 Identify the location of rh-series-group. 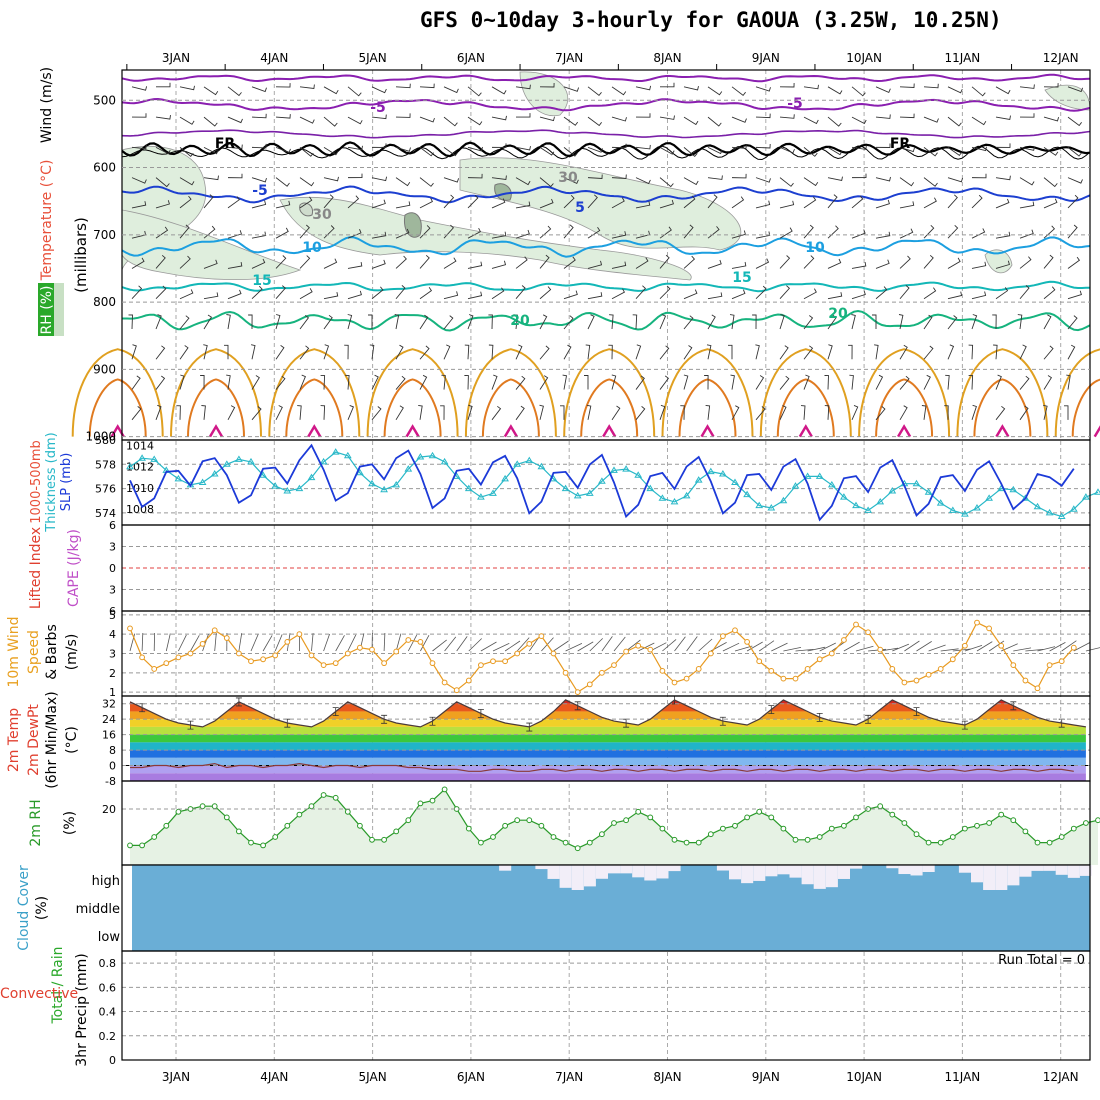
(613, 825).